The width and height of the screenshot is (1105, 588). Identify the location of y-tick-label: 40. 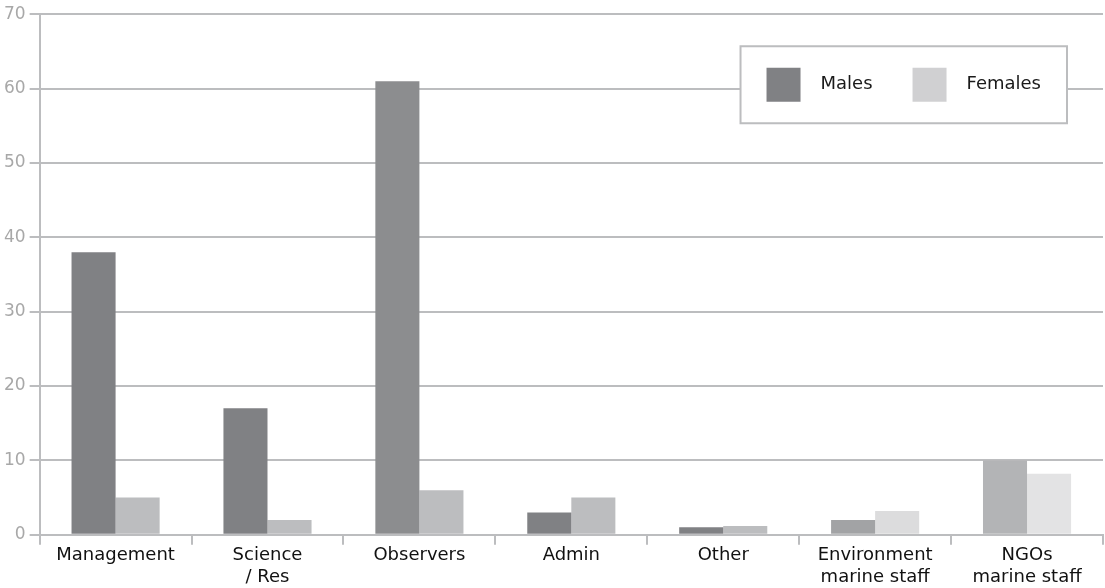
(14, 235).